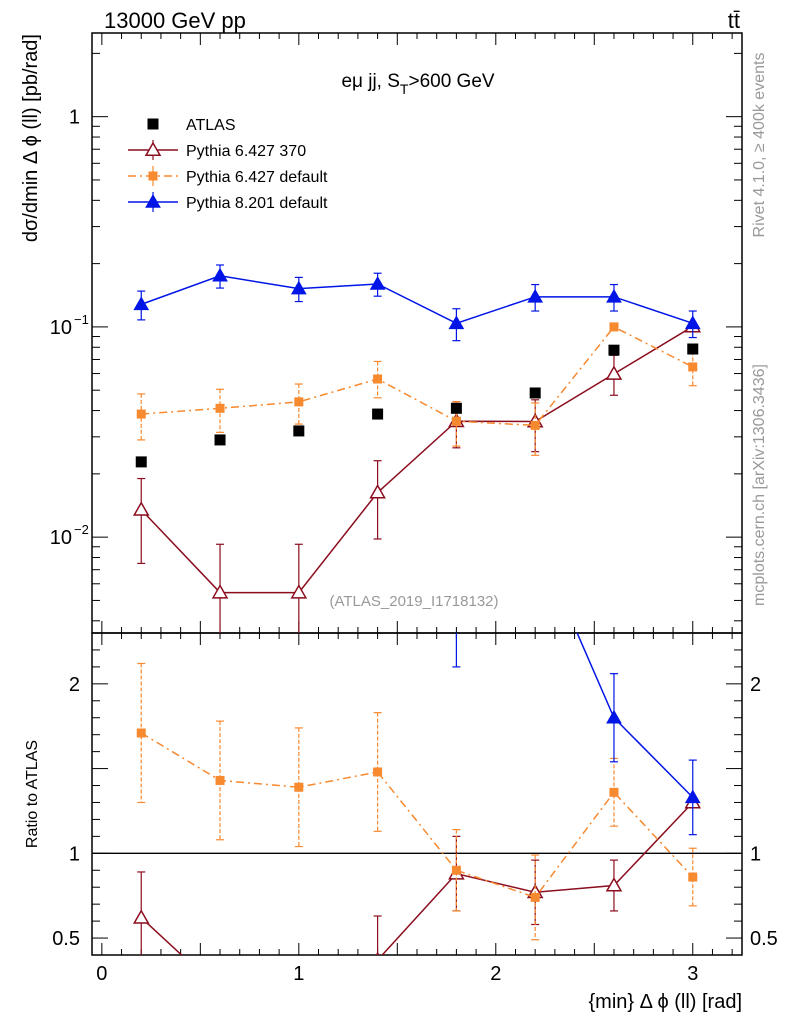  I want to click on process-label: tt̄, so click(734, 20).